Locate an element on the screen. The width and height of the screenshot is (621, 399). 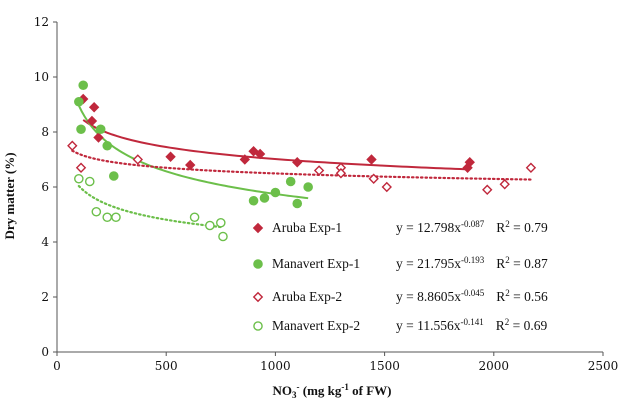
x-tick-label: 500 is located at coordinates (166, 366).